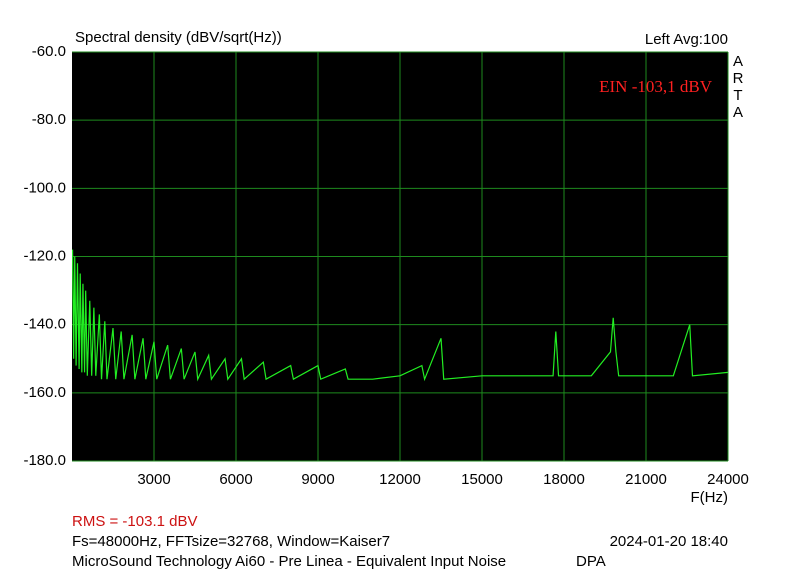  I want to click on channel-info: Left Avg:100, so click(686, 39).